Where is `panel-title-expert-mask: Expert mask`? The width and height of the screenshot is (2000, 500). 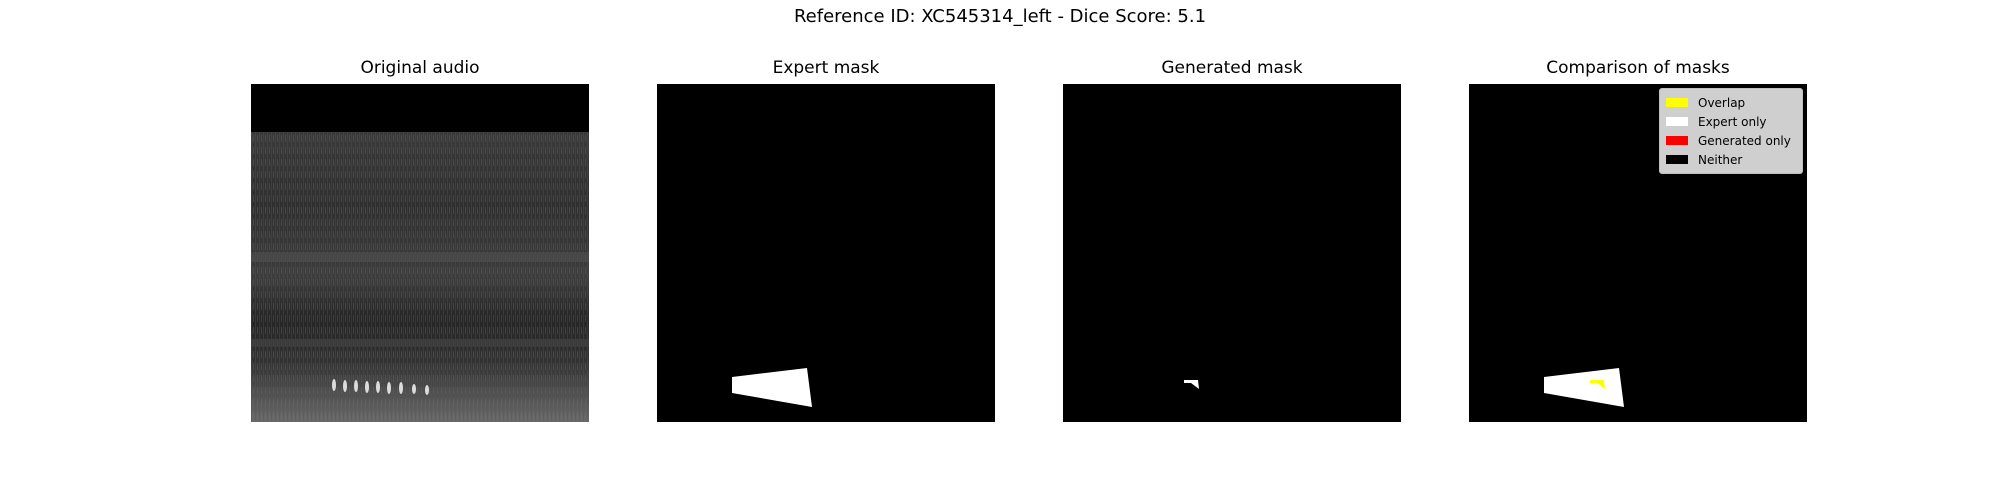
panel-title-expert-mask: Expert mask is located at coordinates (826, 68).